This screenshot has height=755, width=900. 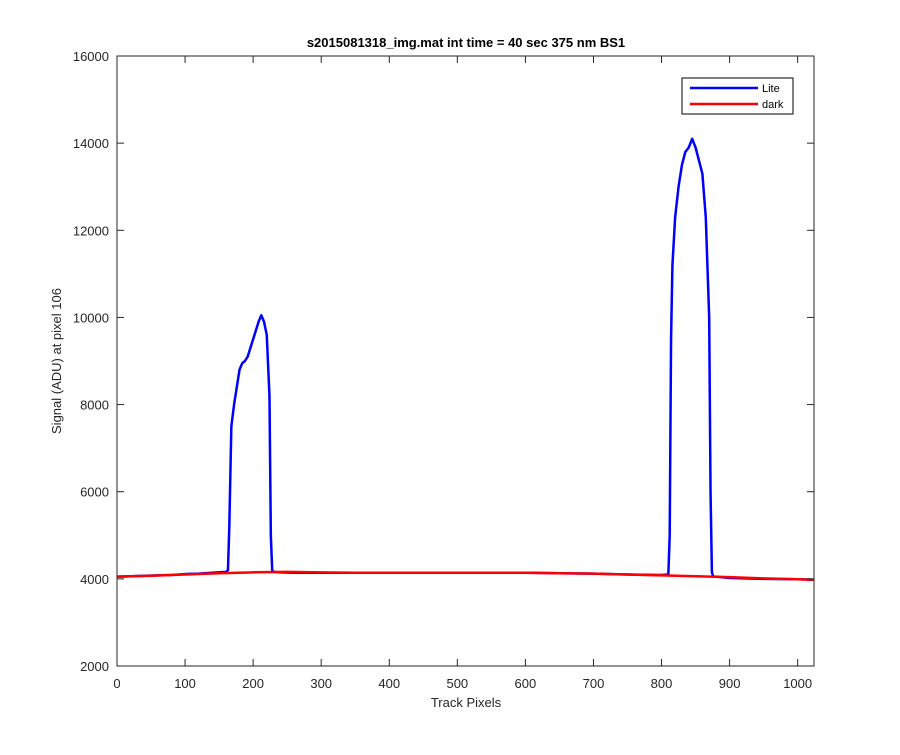 What do you see at coordinates (594, 683) in the screenshot?
I see `x-tick-label: 700` at bounding box center [594, 683].